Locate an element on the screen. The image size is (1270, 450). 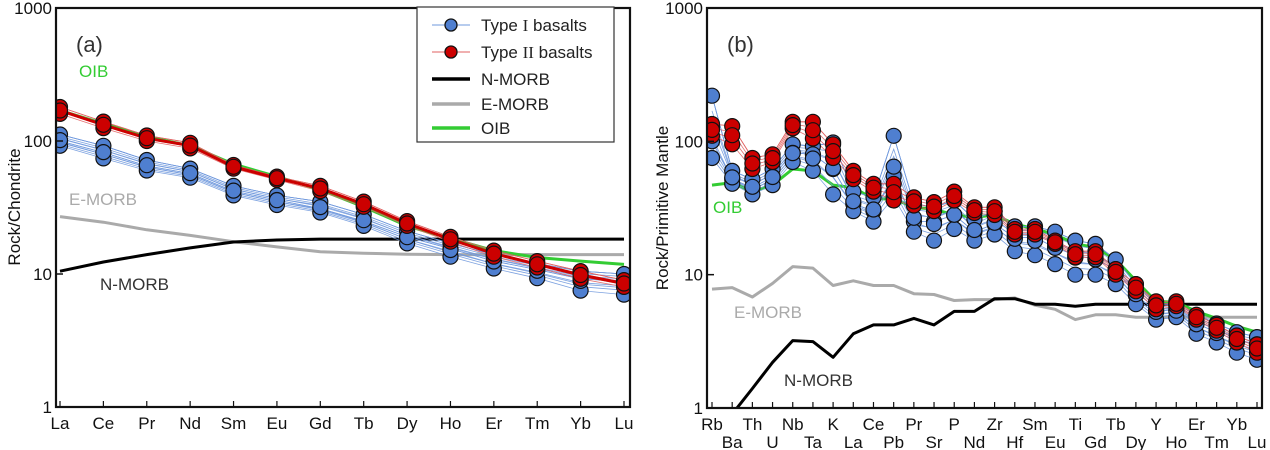
panel-b-x-tick-label: Nd is located at coordinates (975, 441).